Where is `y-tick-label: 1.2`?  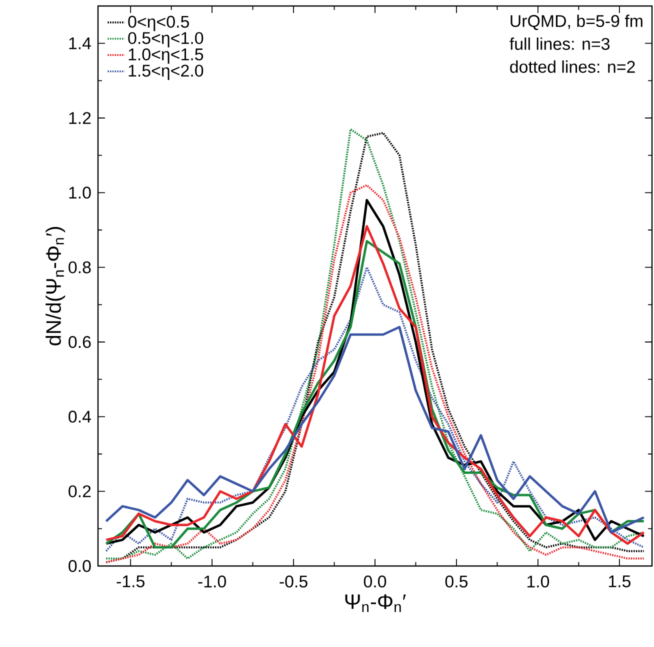
y-tick-label: 1.2 is located at coordinates (80, 118).